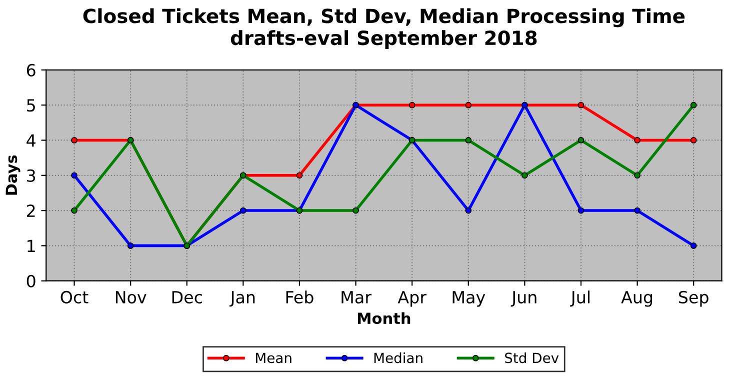 This screenshot has width=732, height=378. Describe the element at coordinates (131, 297) in the screenshot. I see `x-tick-label: Nov` at that location.